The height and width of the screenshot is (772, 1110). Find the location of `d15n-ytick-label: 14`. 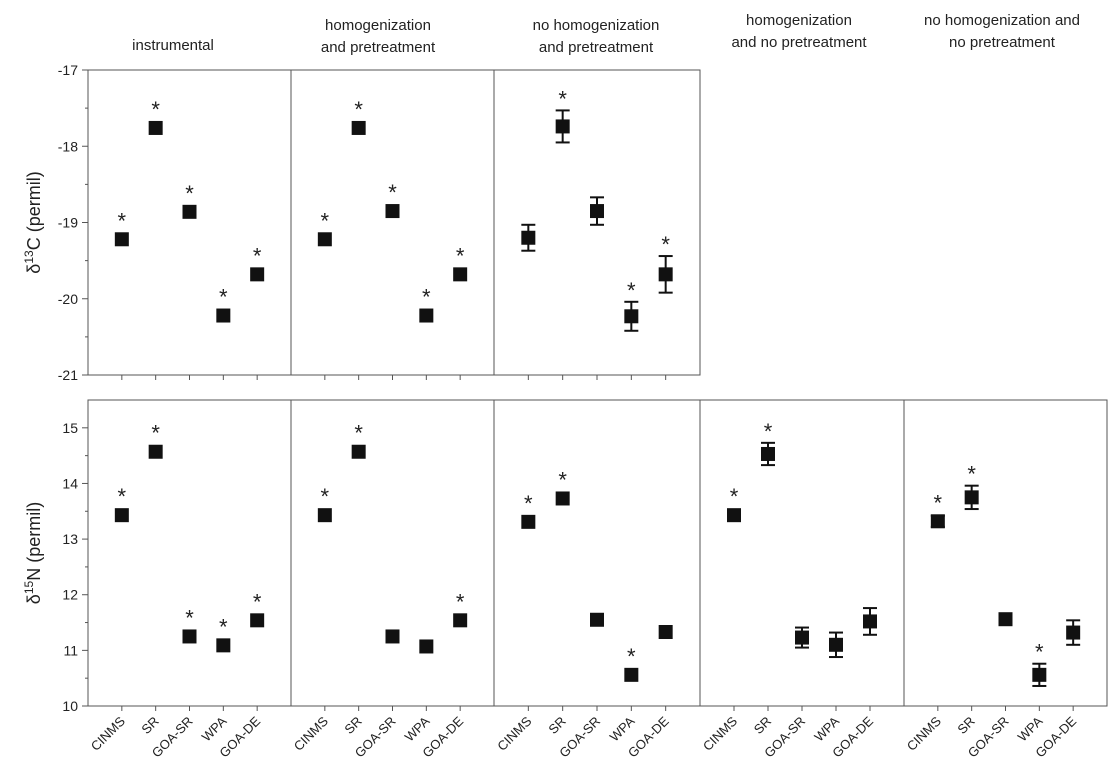

d15n-ytick-label: 14 is located at coordinates (70, 483).